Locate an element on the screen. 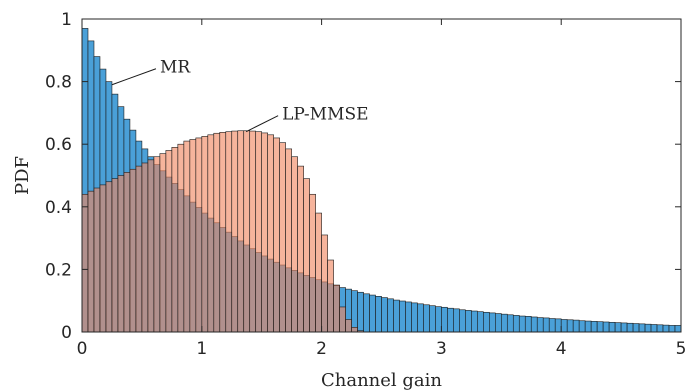  y-tick-label: 0.2 is located at coordinates (58, 270).